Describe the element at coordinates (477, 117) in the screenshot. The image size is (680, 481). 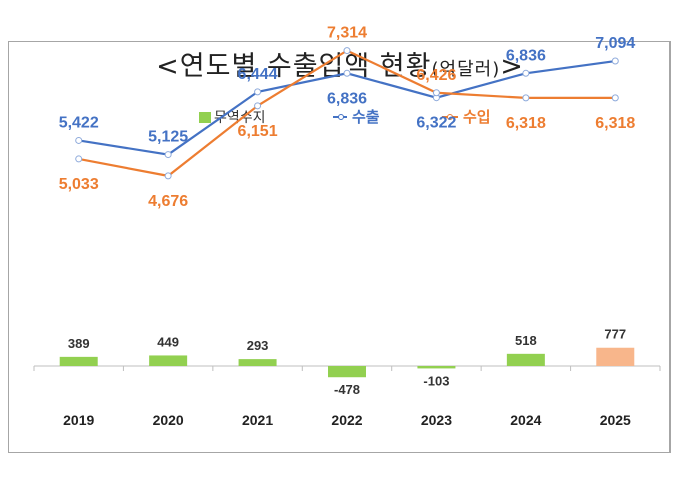
I see `legend-label-import: 수입` at that location.